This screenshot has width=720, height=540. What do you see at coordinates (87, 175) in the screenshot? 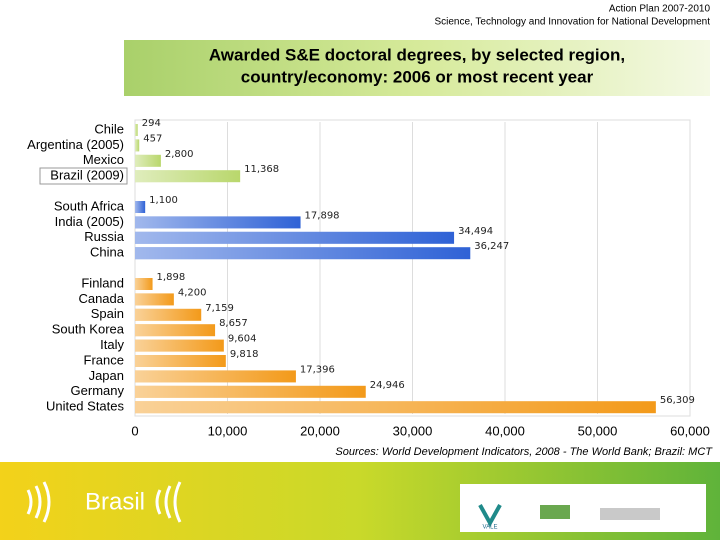
I see `y-tick-label: Brazil (2009)` at bounding box center [87, 175].